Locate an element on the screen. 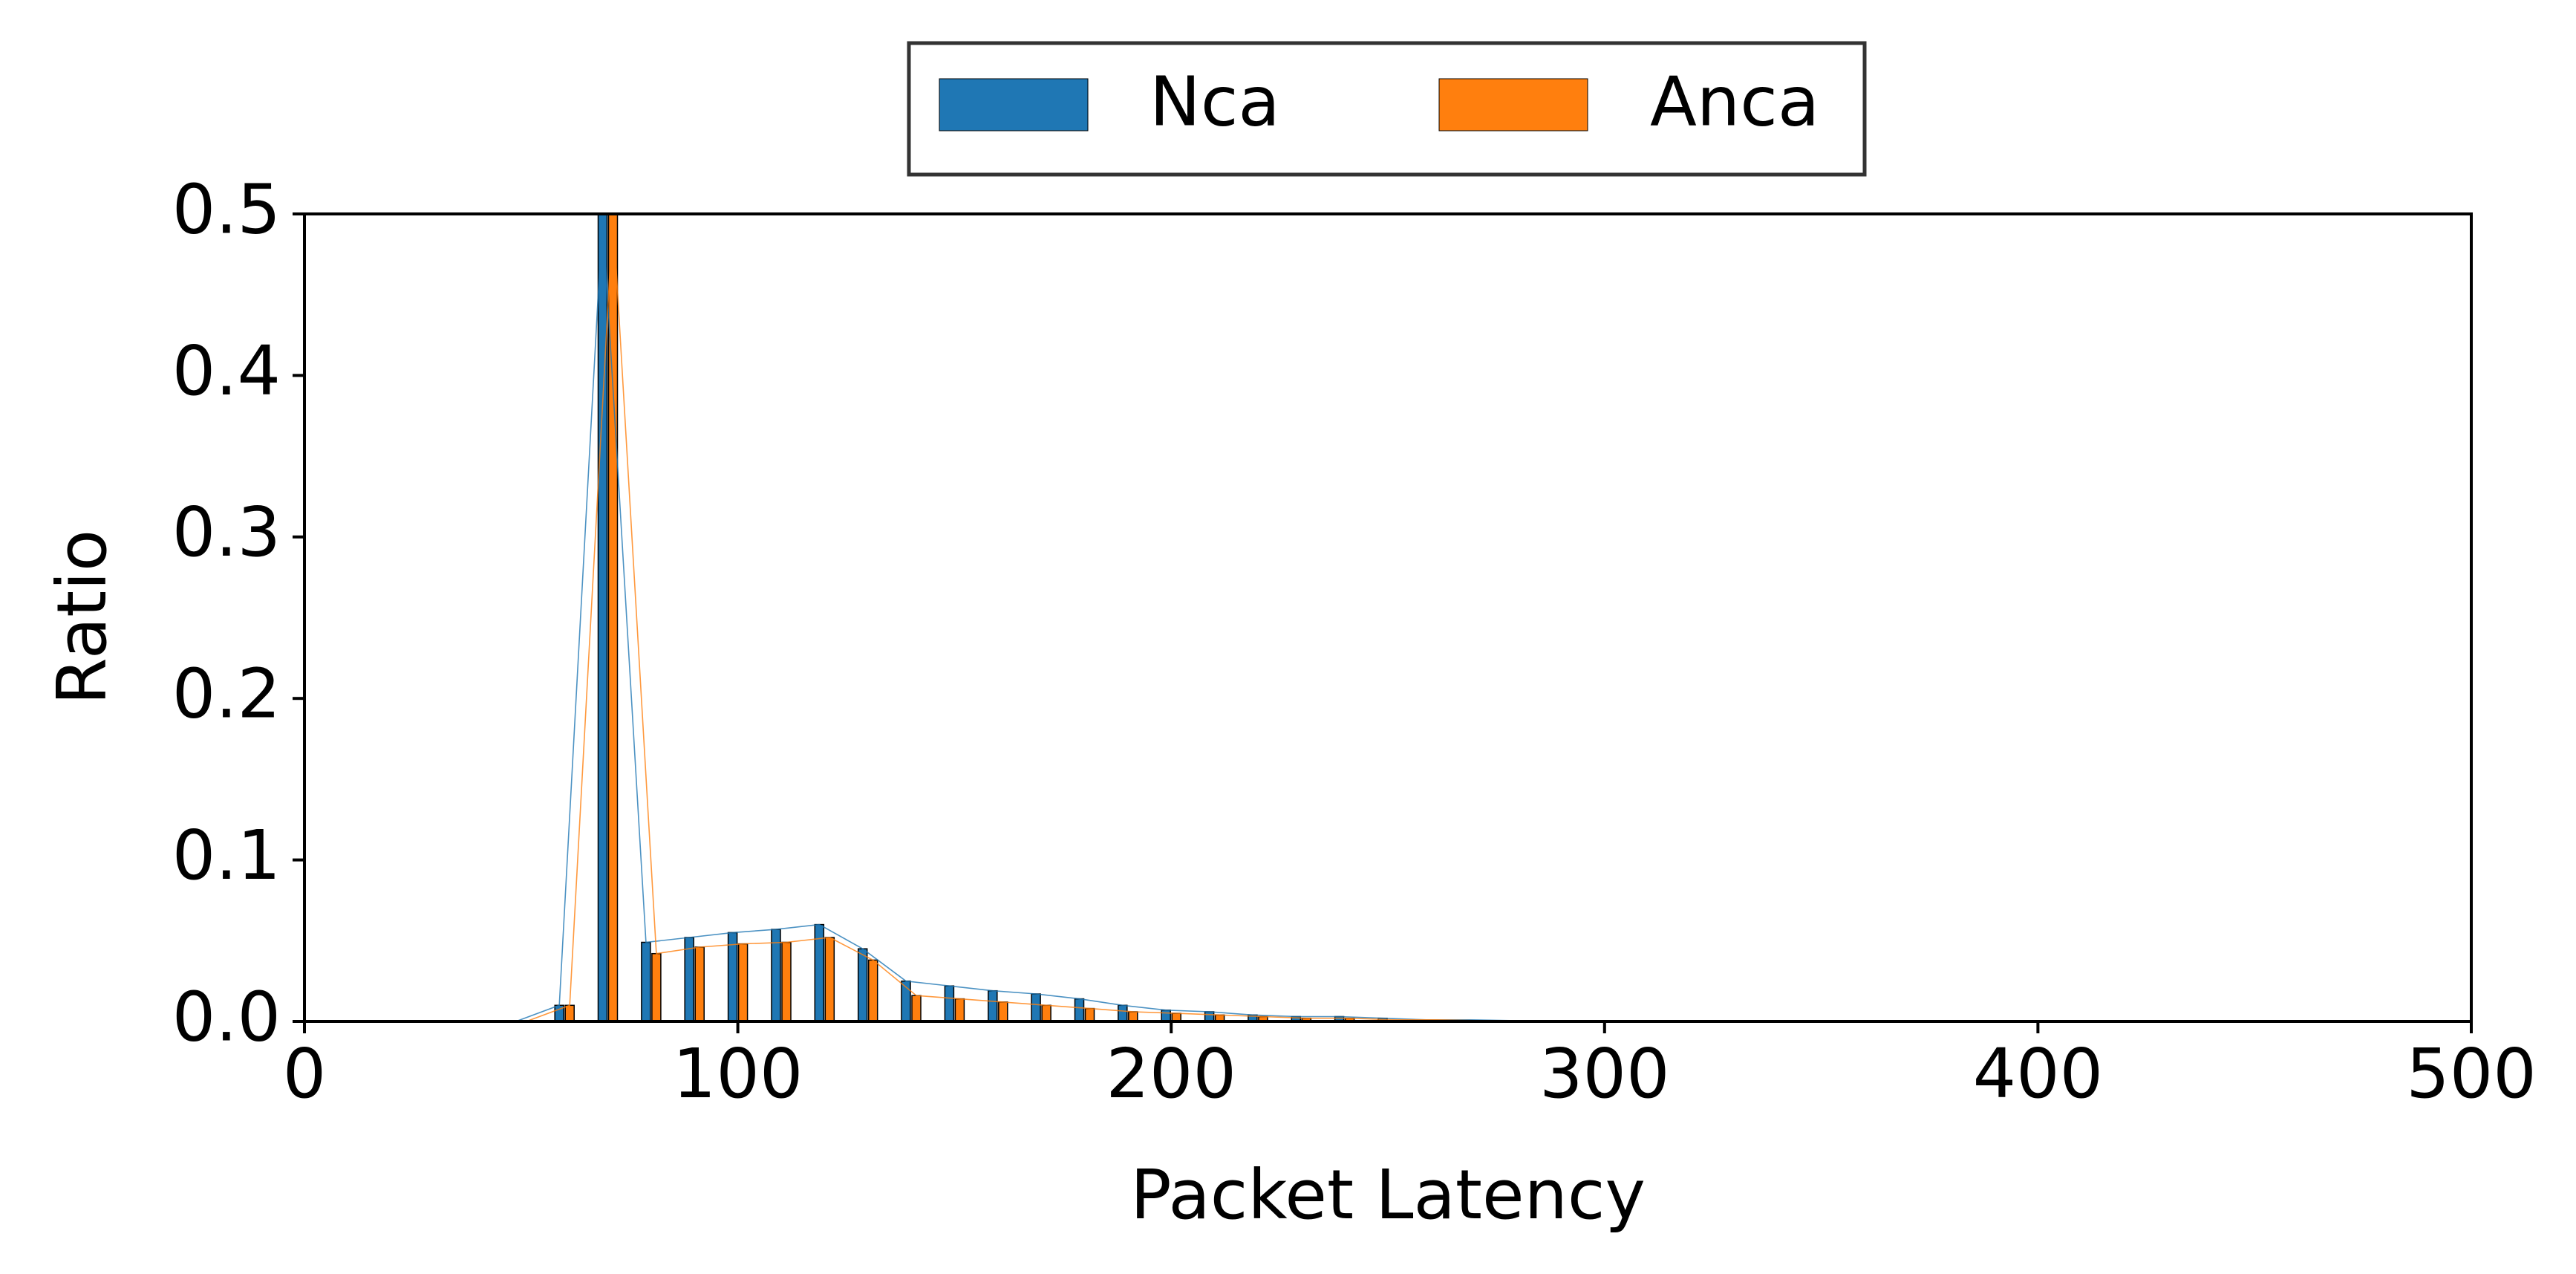  y-tick-label: 0.4 is located at coordinates (226, 371).